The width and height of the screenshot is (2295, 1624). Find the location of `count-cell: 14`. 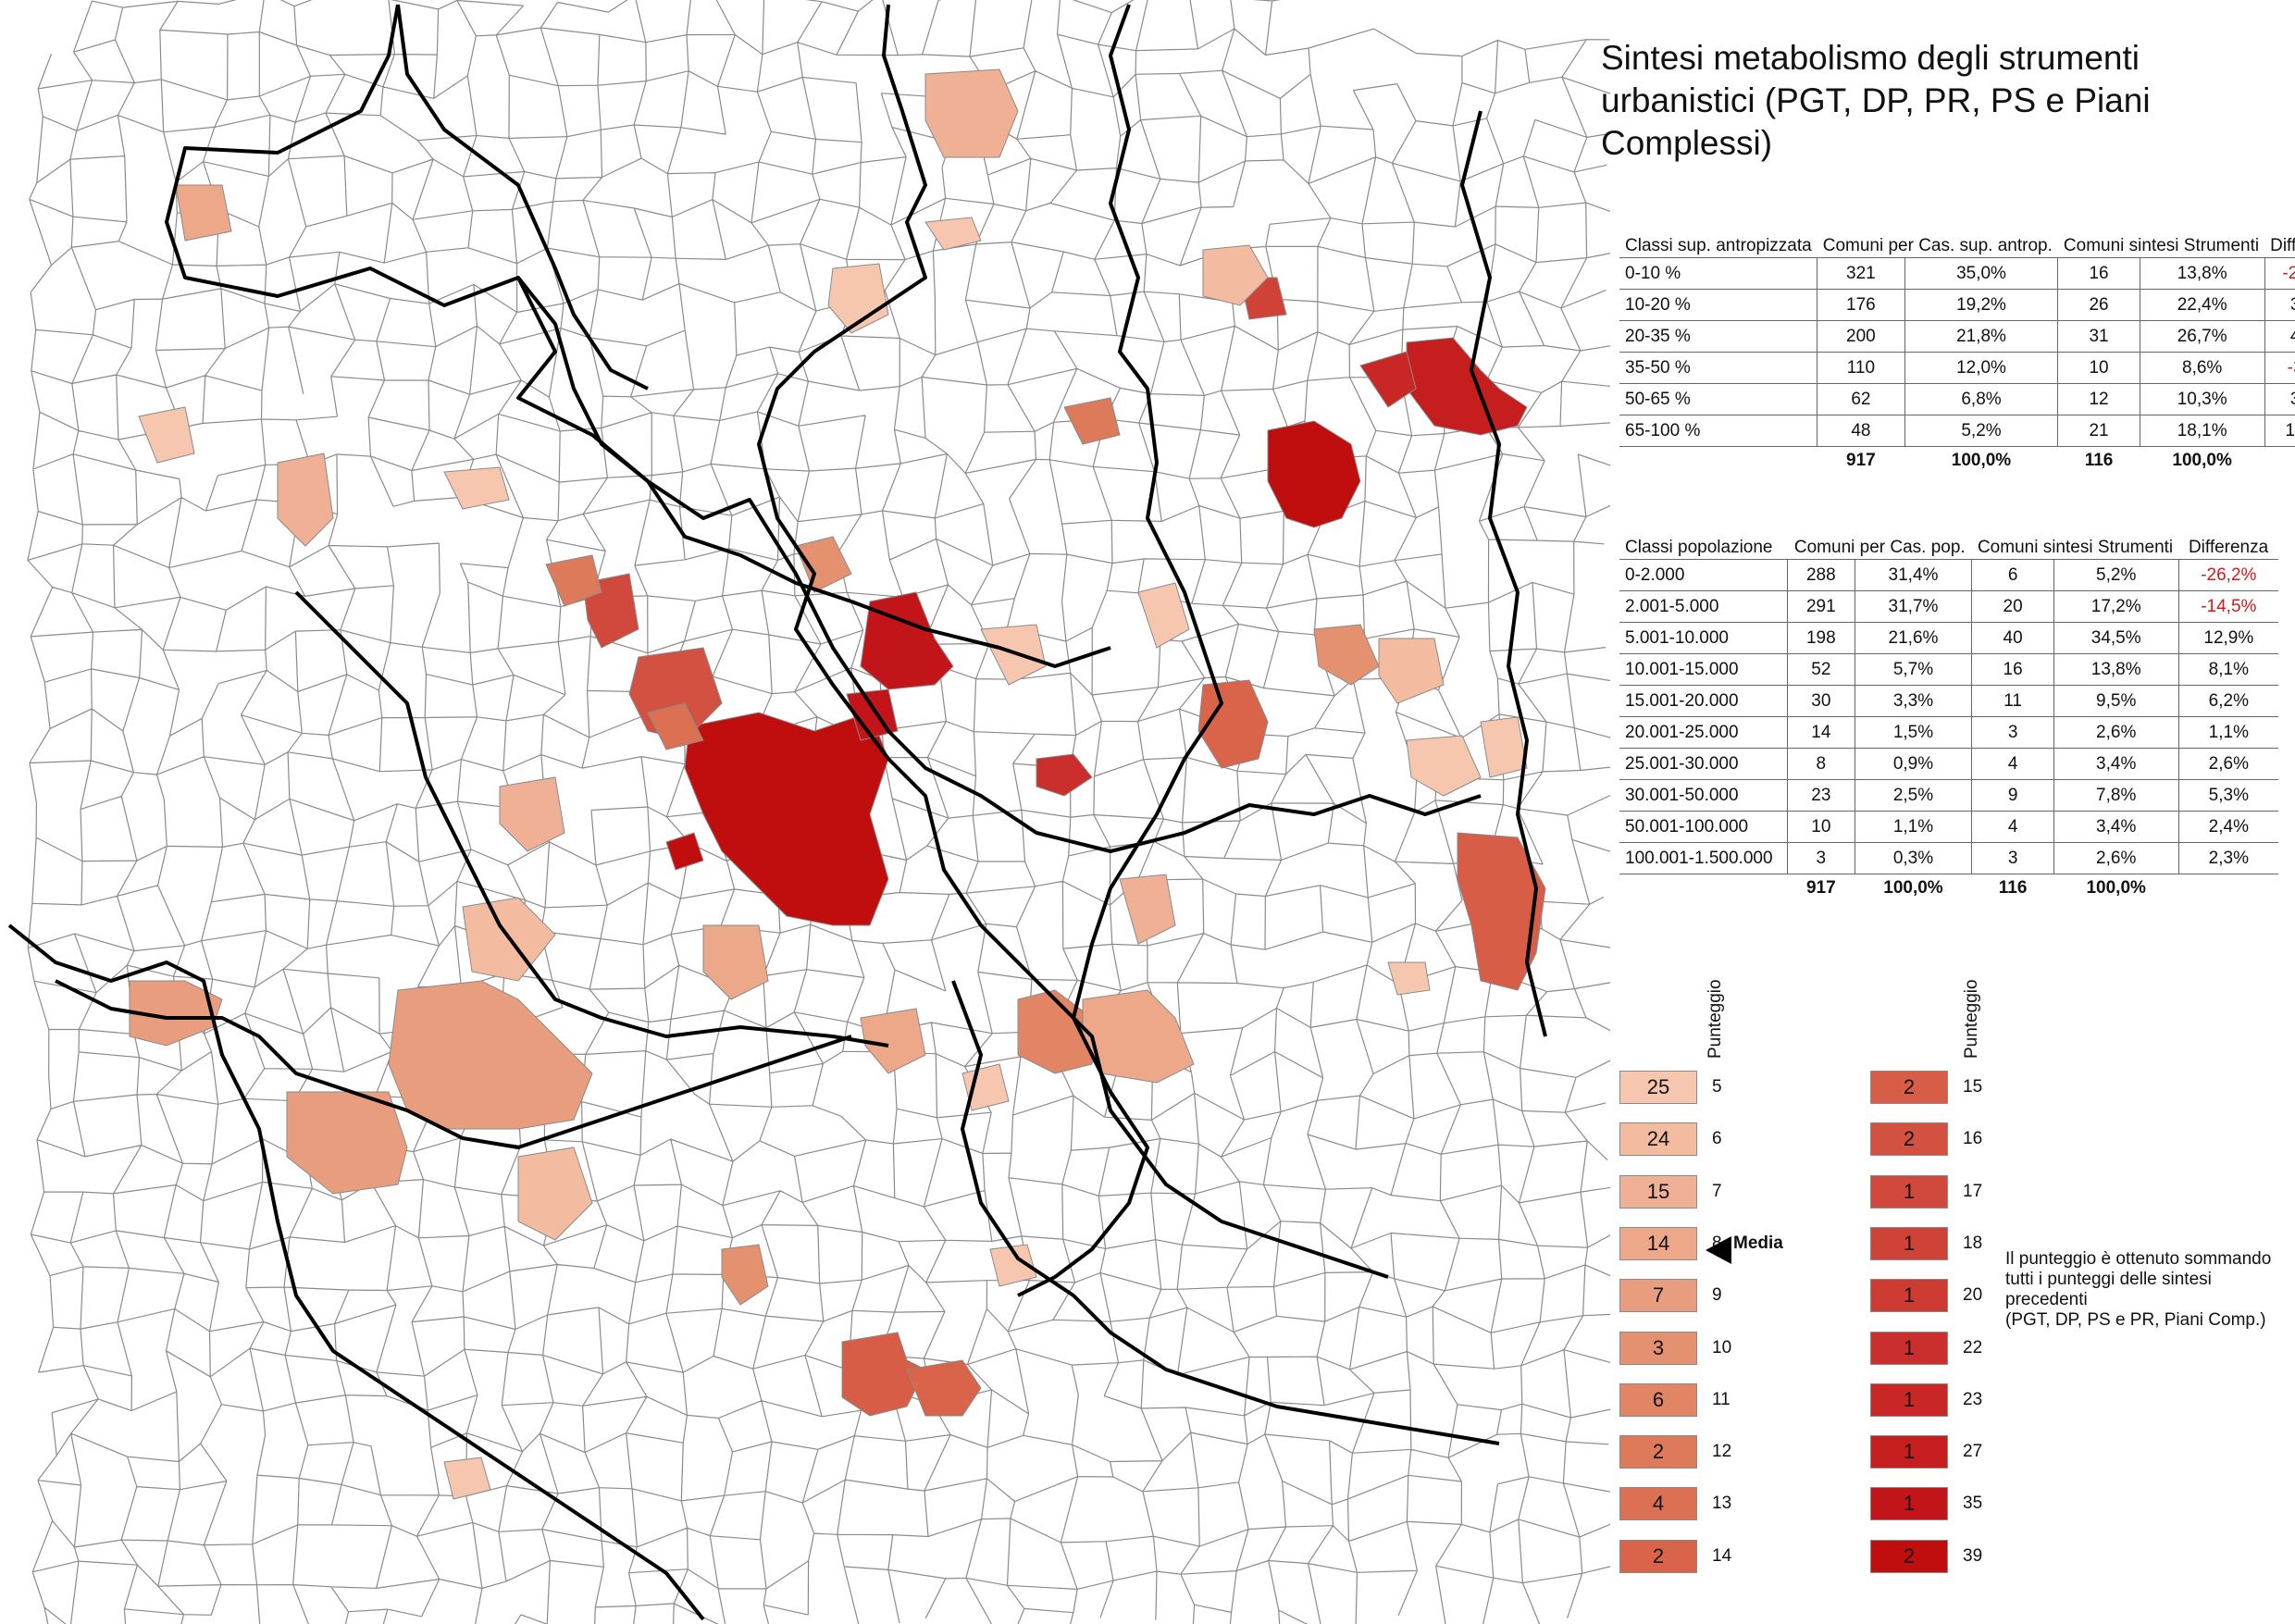

count-cell: 14 is located at coordinates (1821, 732).